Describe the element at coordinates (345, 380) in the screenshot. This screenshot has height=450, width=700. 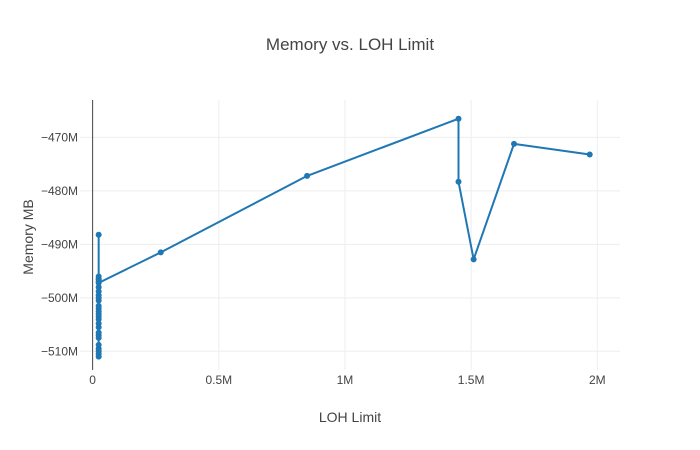
I see `x-tick-label: 1M` at that location.